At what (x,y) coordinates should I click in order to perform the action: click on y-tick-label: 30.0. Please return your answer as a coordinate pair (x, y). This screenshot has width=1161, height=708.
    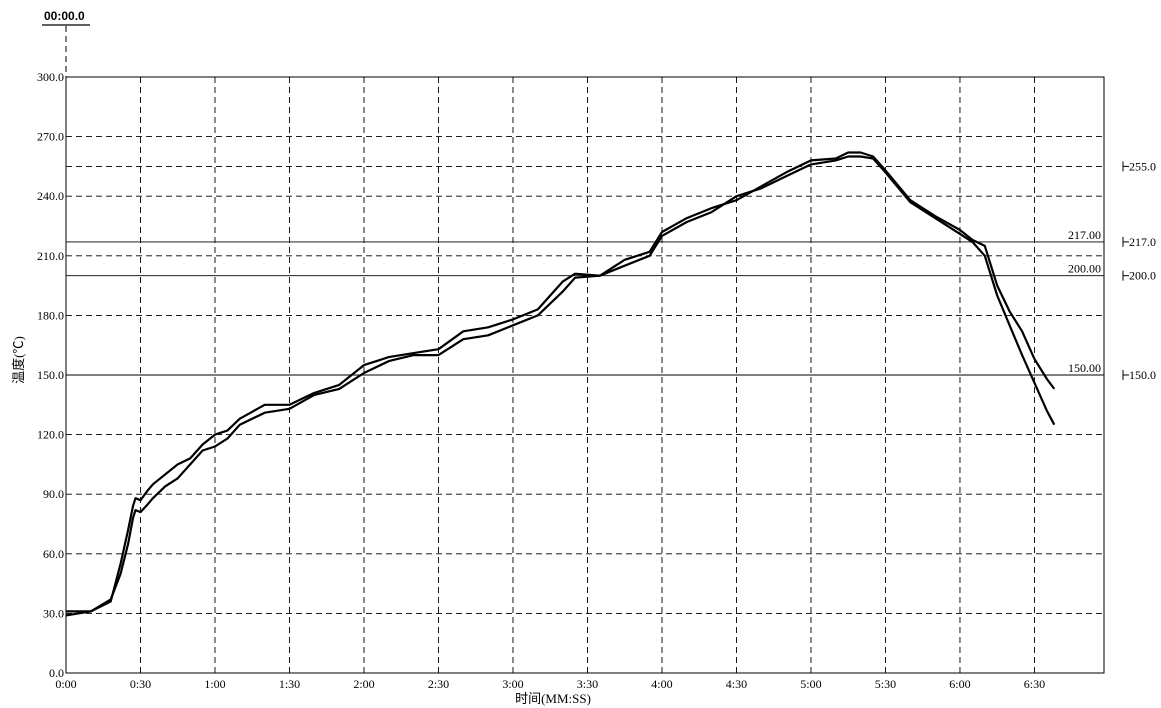
    Looking at the image, I should click on (53, 613).